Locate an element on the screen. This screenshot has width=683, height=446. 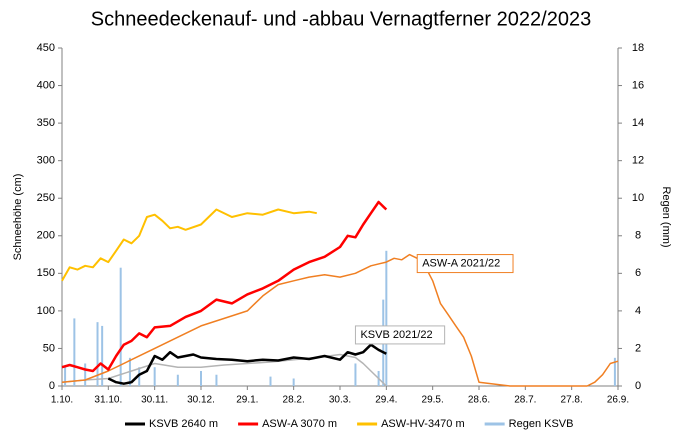
y2-tick-label: 16 is located at coordinates (638, 85).